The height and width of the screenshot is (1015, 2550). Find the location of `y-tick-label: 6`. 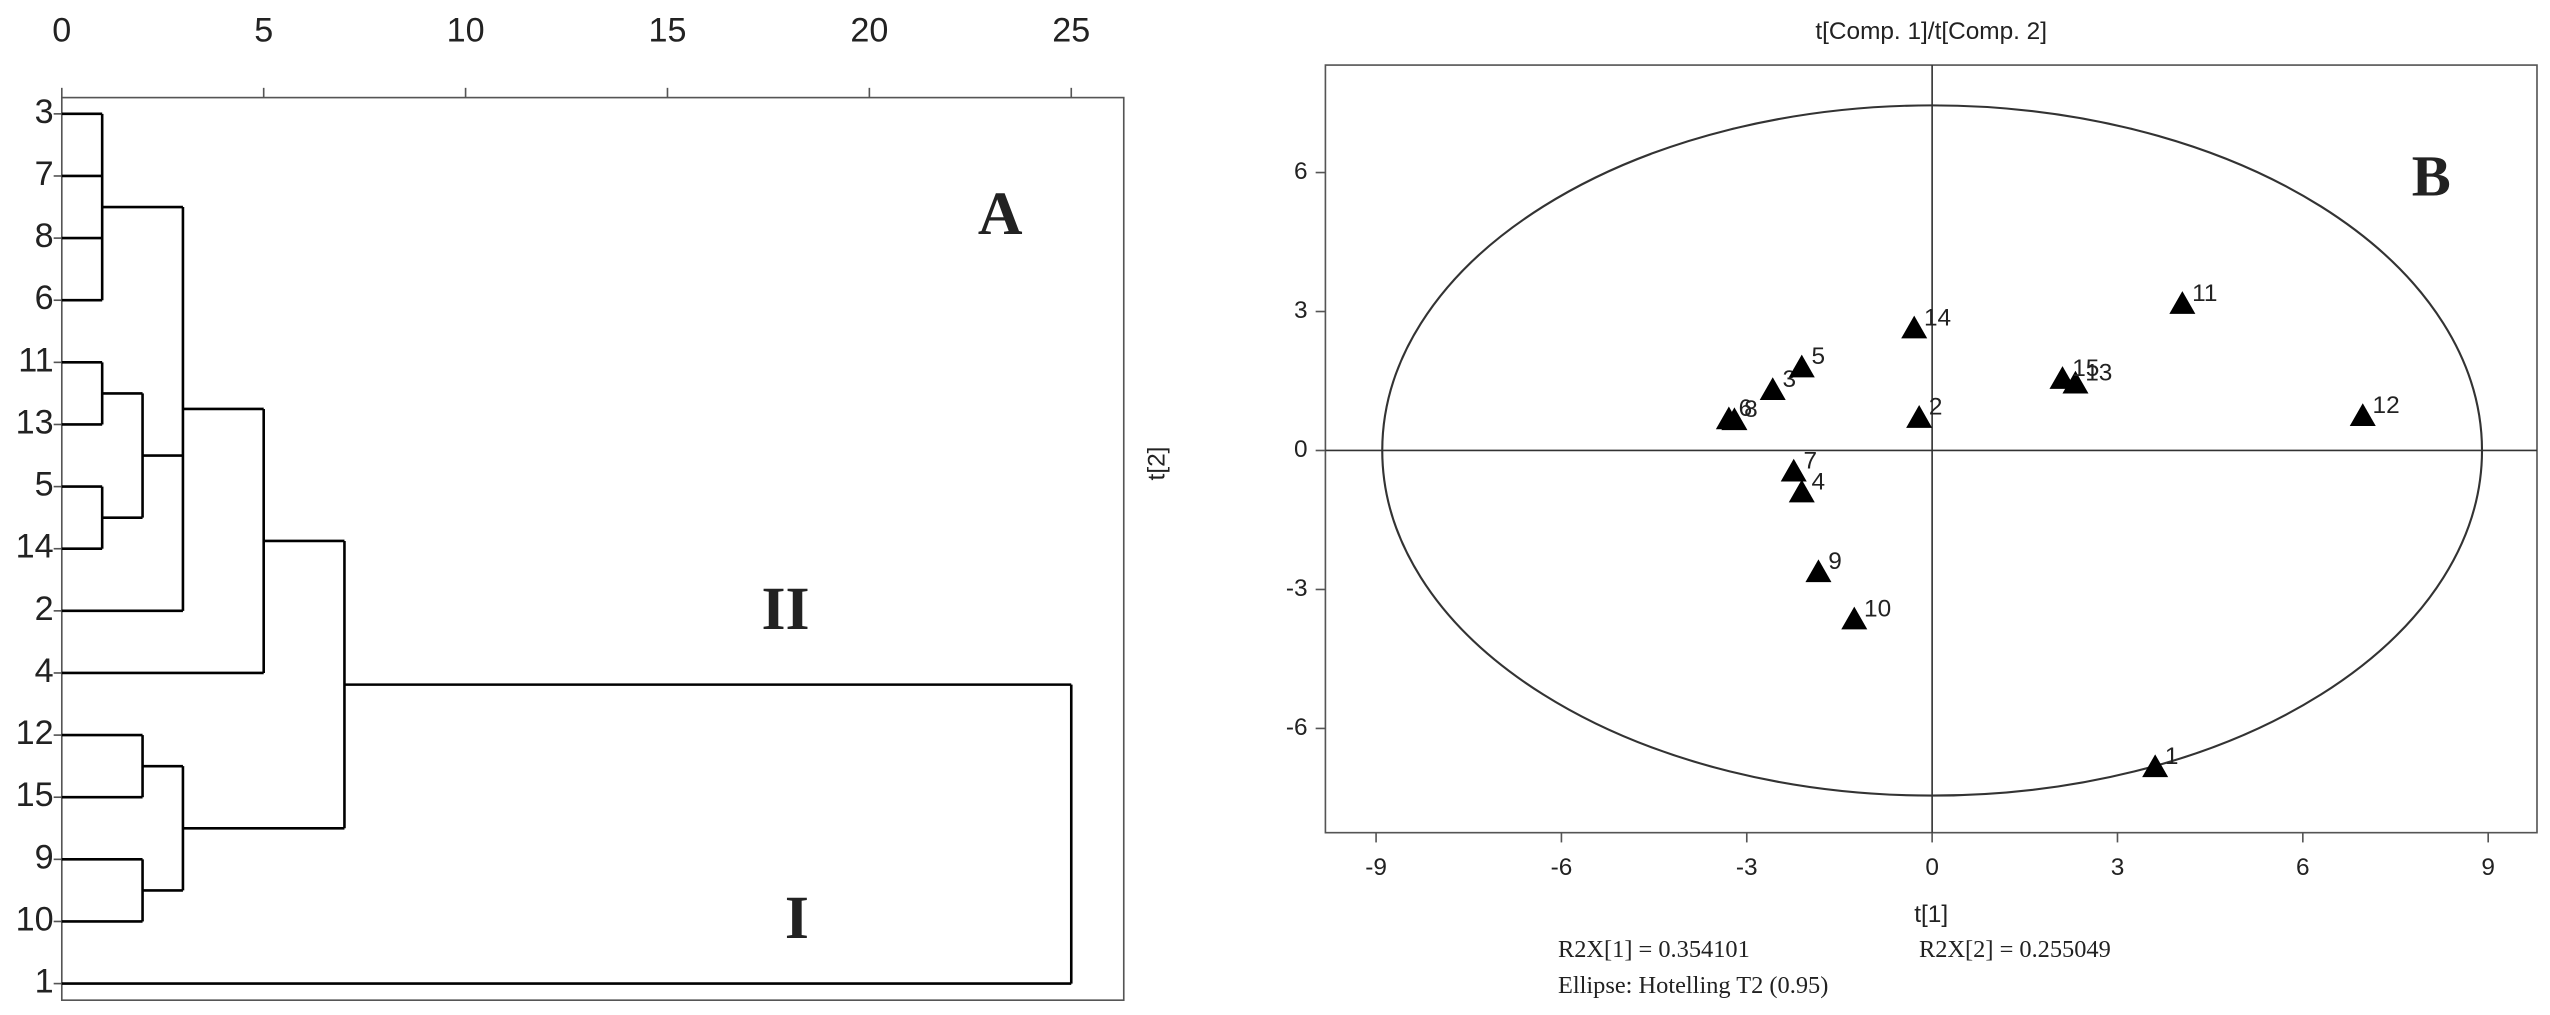

y-tick-label: 6 is located at coordinates (1301, 171).